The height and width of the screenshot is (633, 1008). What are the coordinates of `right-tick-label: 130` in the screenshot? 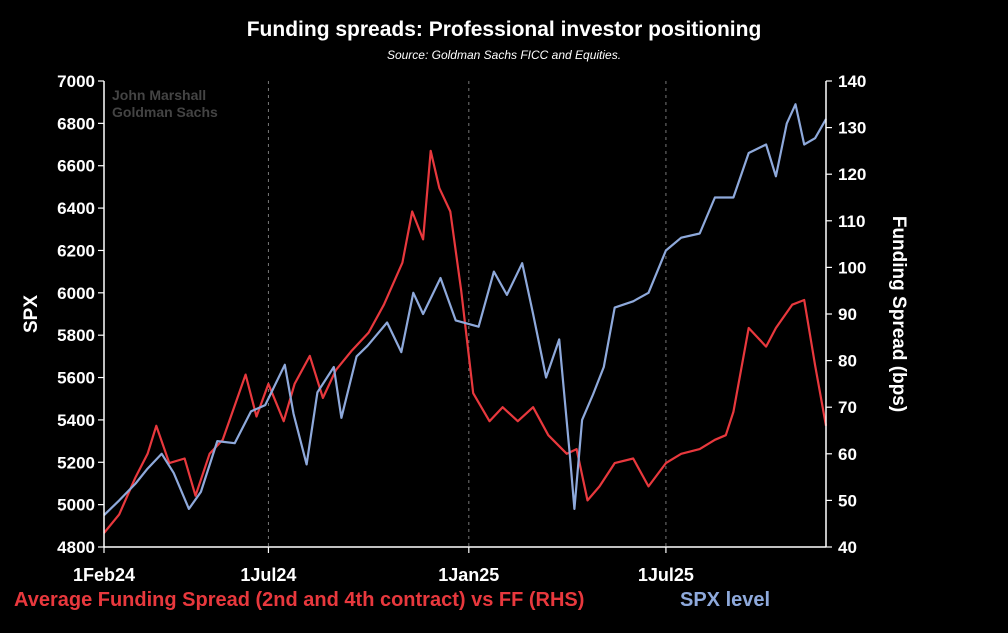 It's located at (852, 128).